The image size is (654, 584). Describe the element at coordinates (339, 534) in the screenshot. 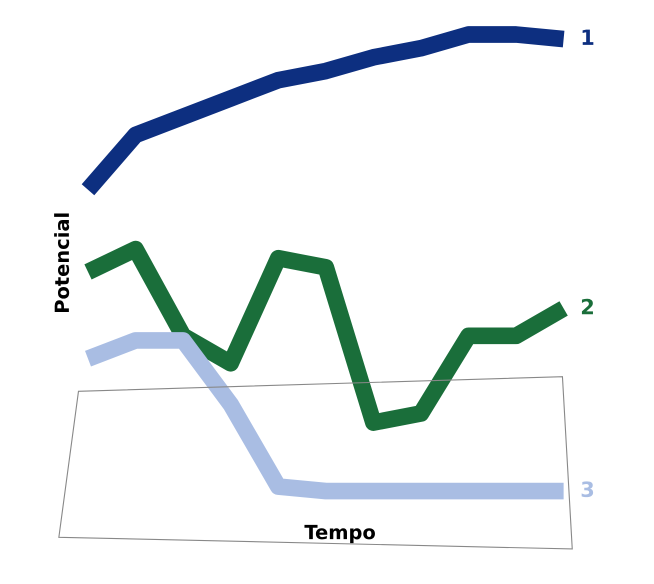

I see `x-axis-title: Tempo` at that location.